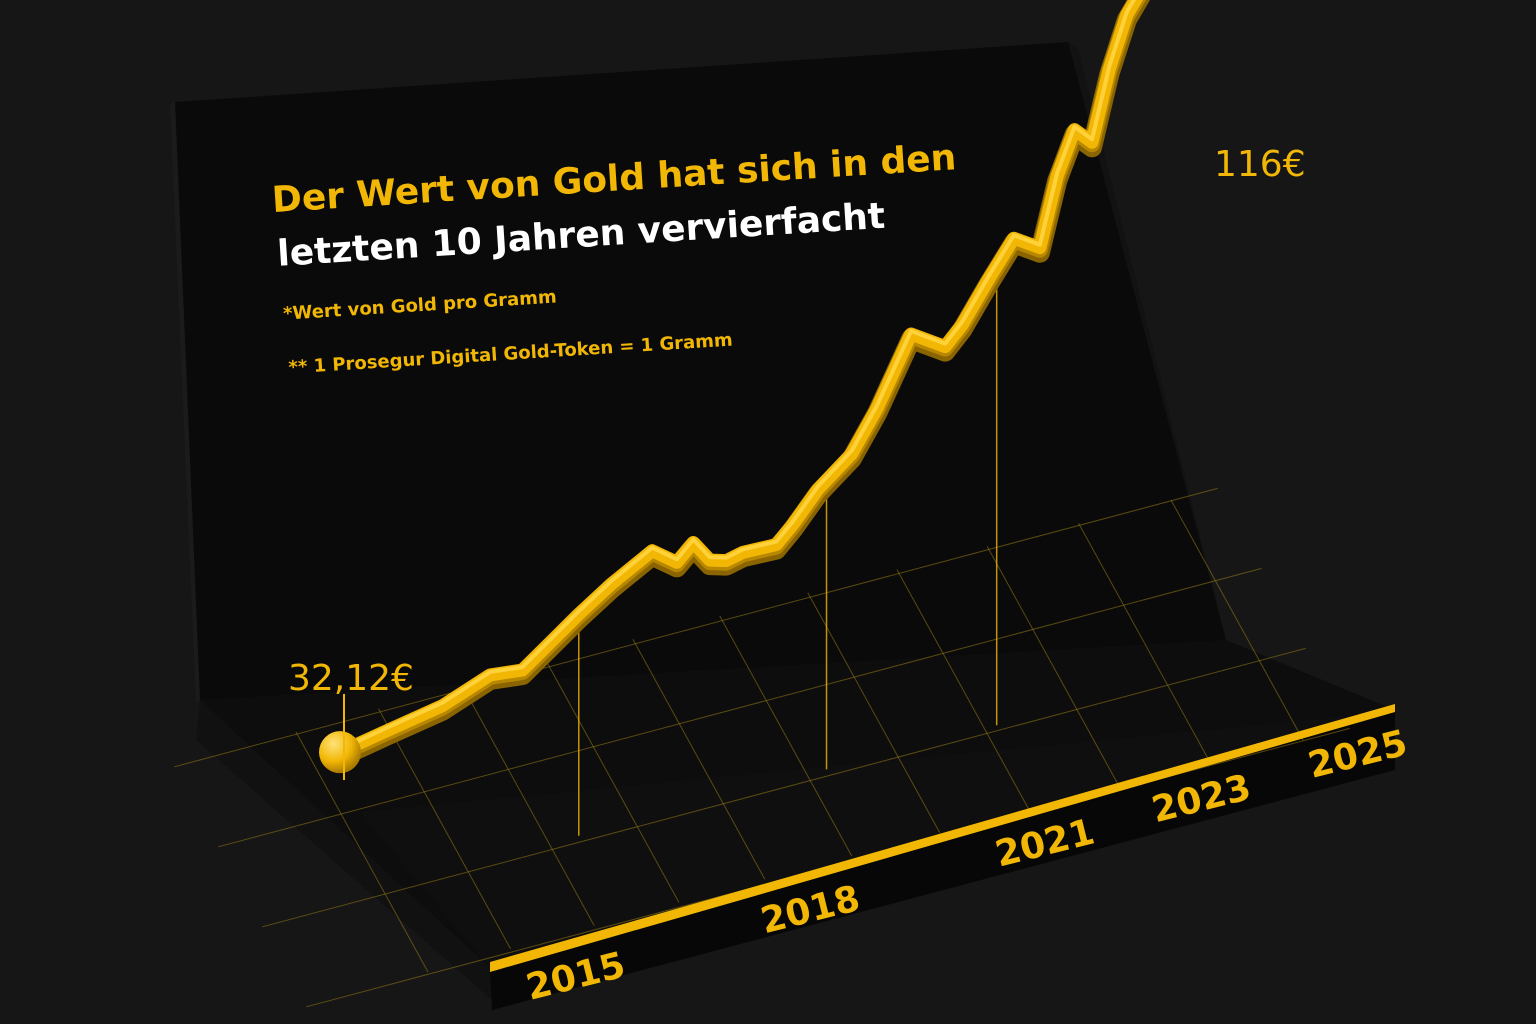 This screenshot has width=1536, height=1024. Describe the element at coordinates (185, 402) in the screenshot. I see `back-board-left-edge` at that location.